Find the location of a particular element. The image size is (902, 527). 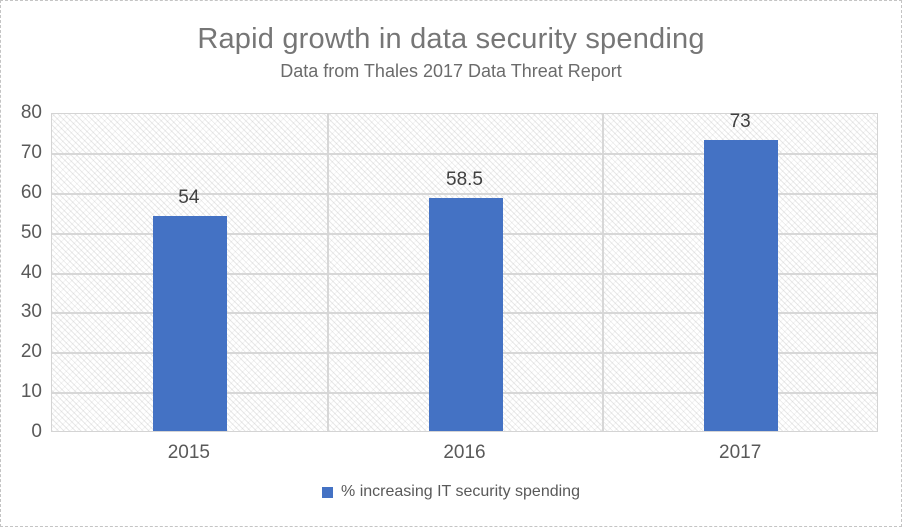

legend-series-label: % increasing IT security spending is located at coordinates (460, 491).